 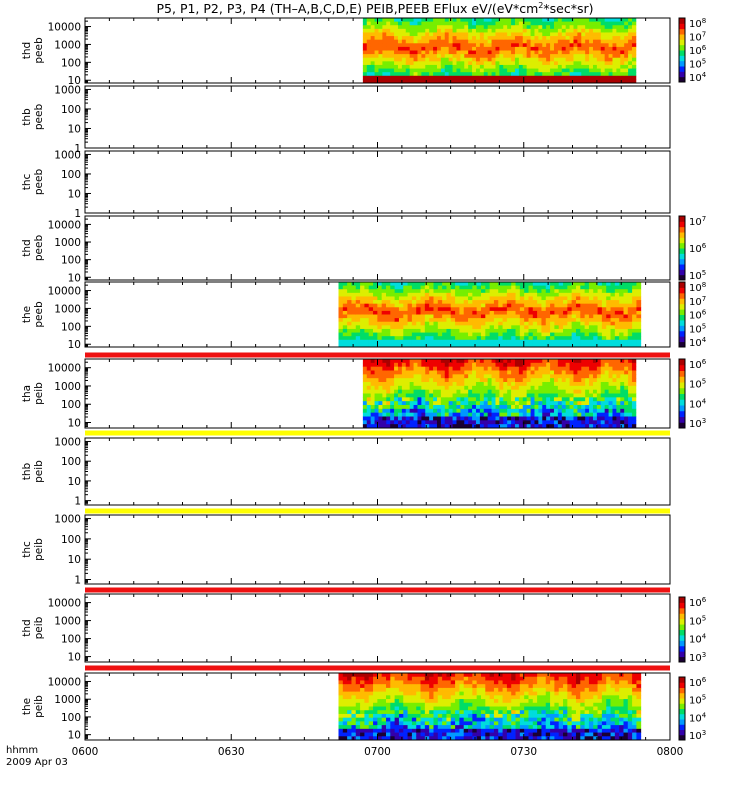 What do you see at coordinates (74, 424) in the screenshot?
I see `y-tick-label: 10` at bounding box center [74, 424].